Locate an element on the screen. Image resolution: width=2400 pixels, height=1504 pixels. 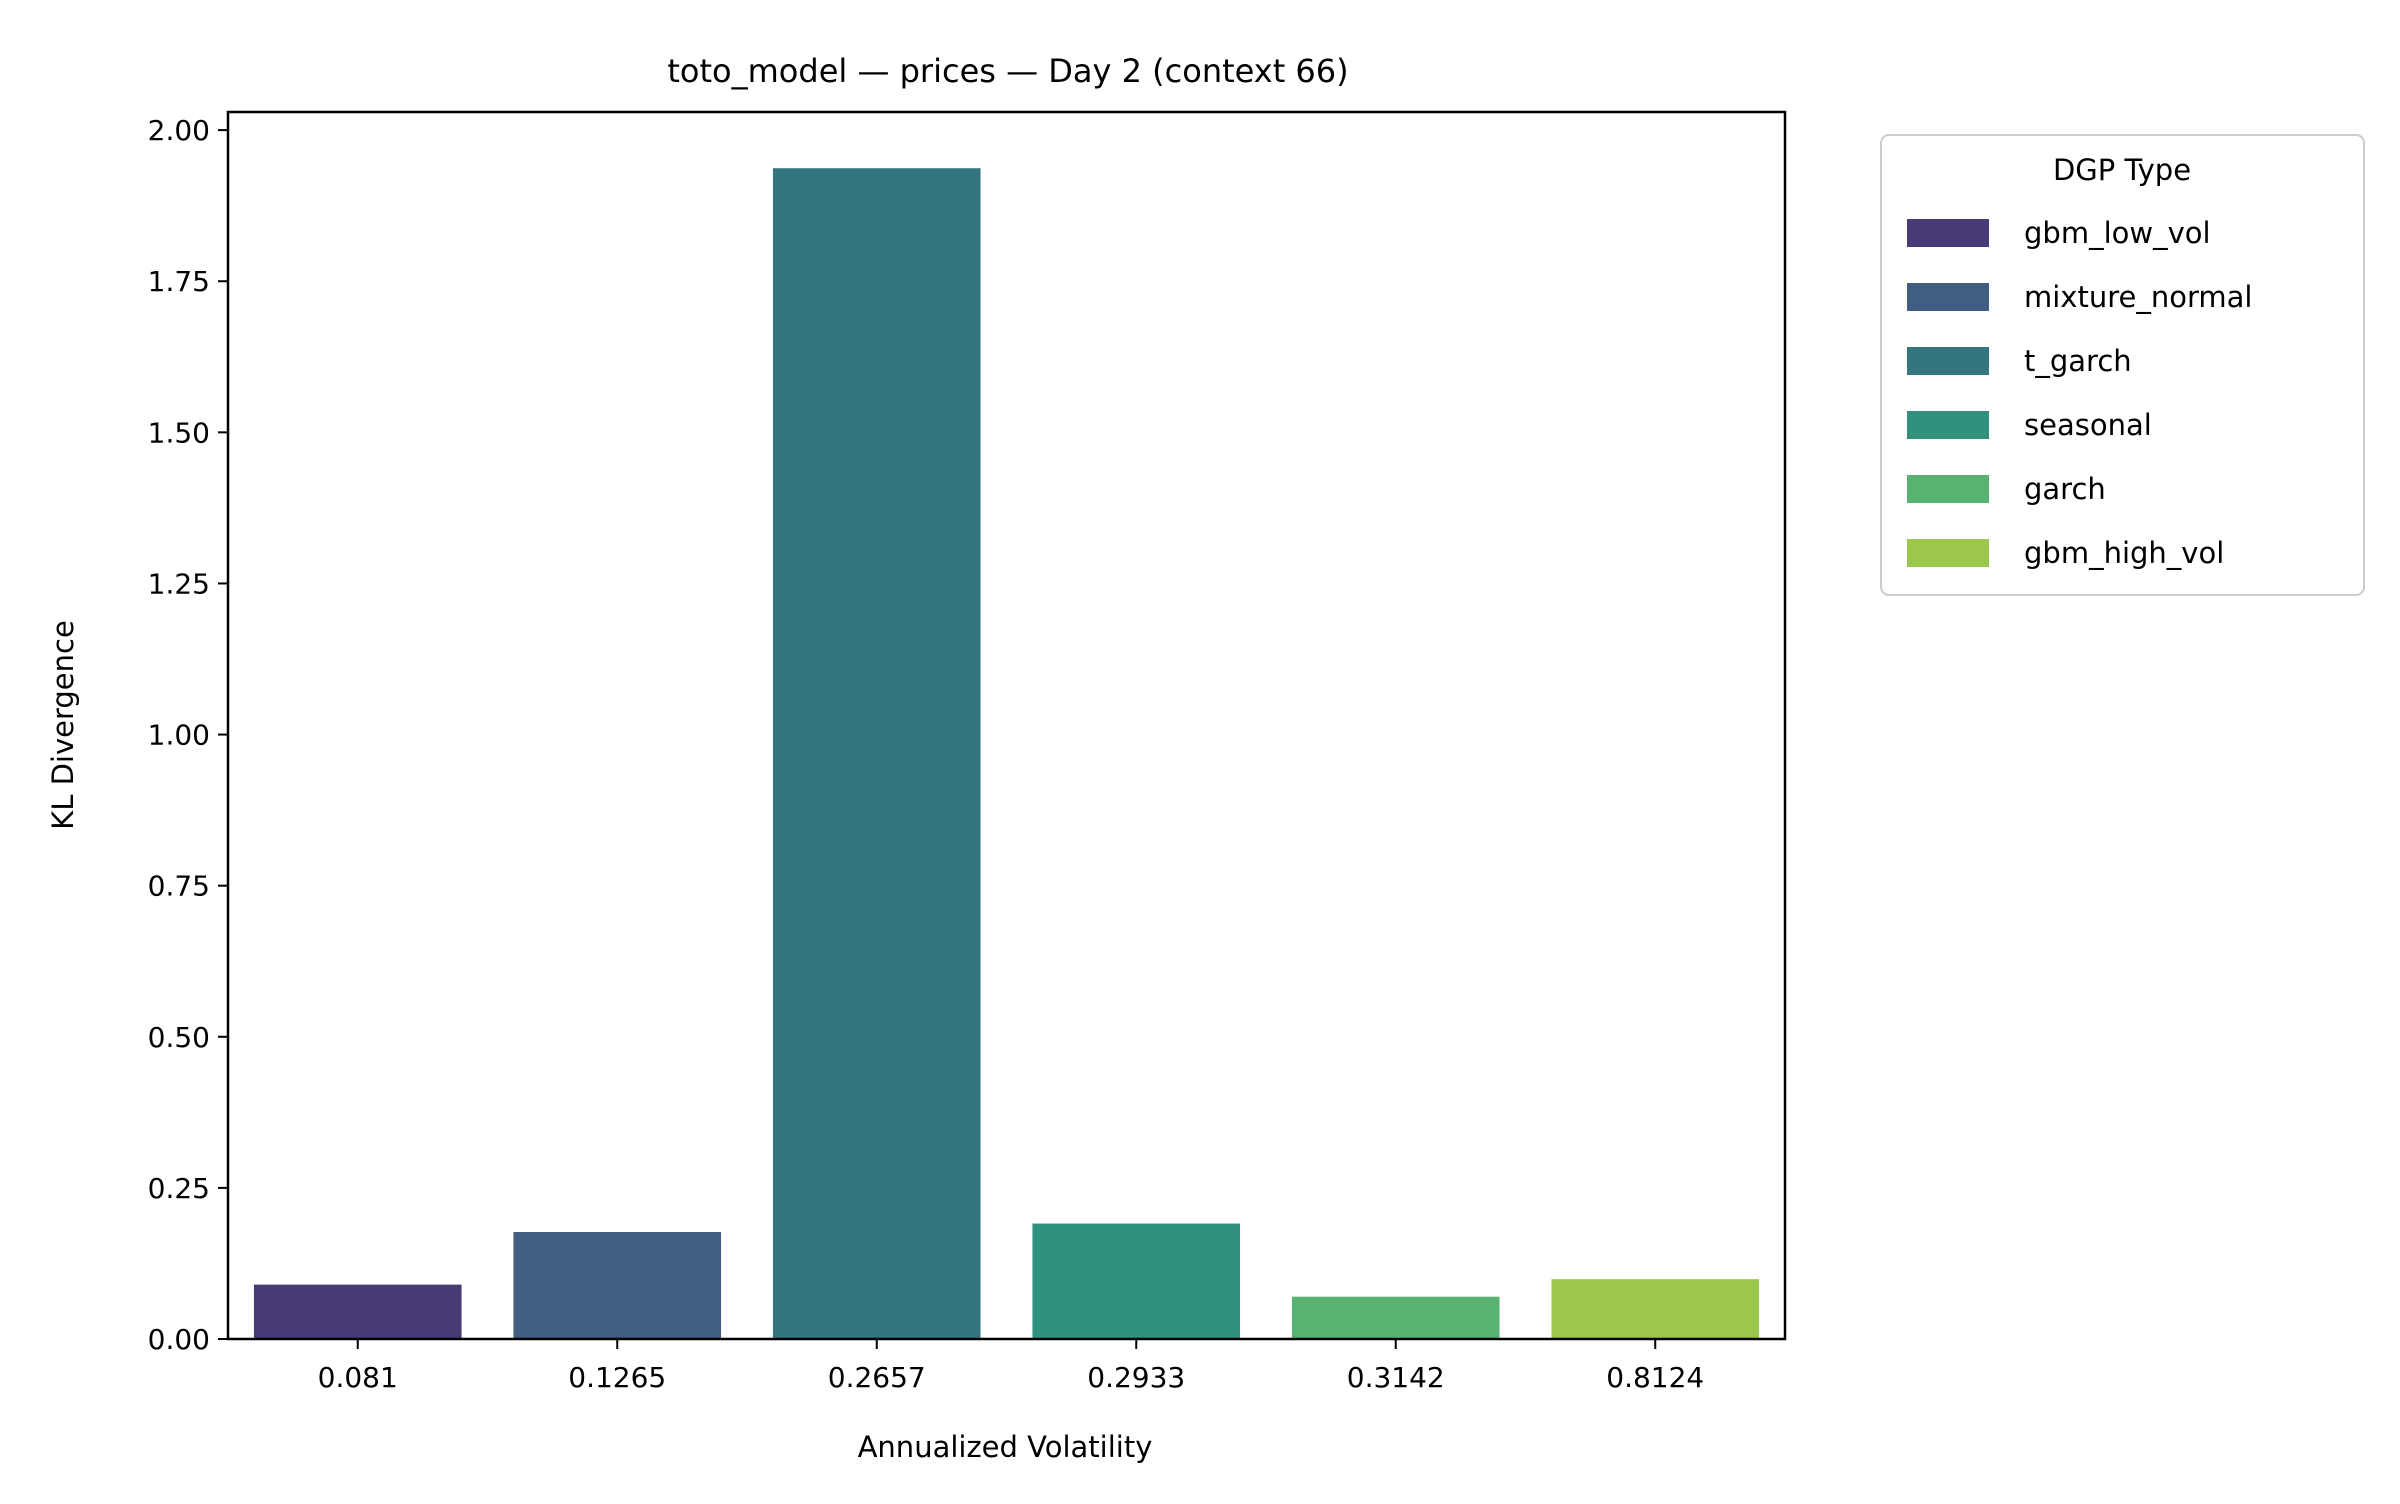
y-tick-label: 1.25 is located at coordinates (179, 583).